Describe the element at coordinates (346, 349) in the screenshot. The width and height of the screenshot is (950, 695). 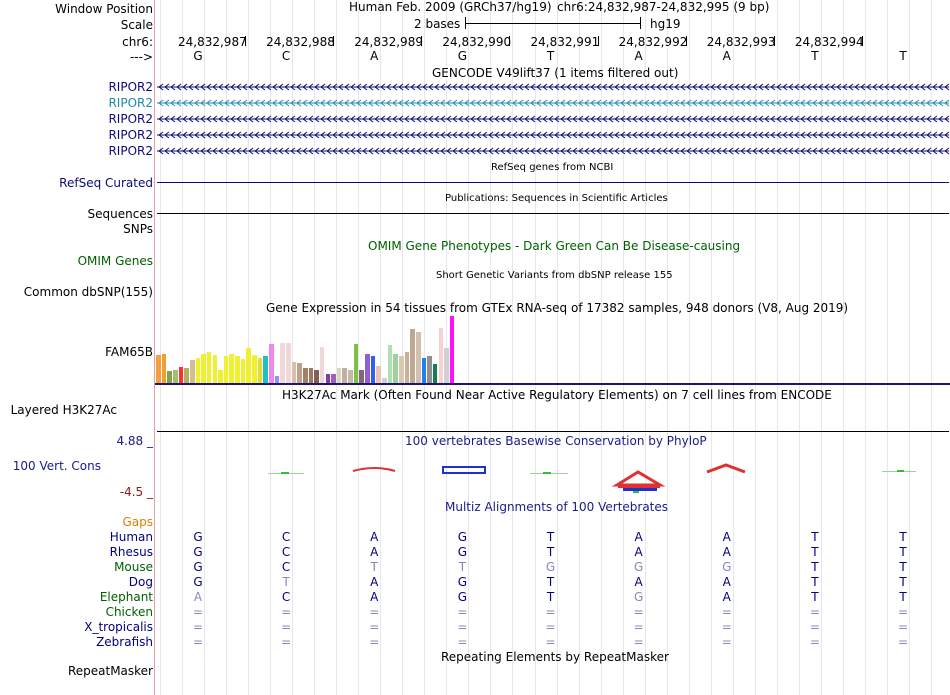
I see `gtex-bar-chart` at that location.